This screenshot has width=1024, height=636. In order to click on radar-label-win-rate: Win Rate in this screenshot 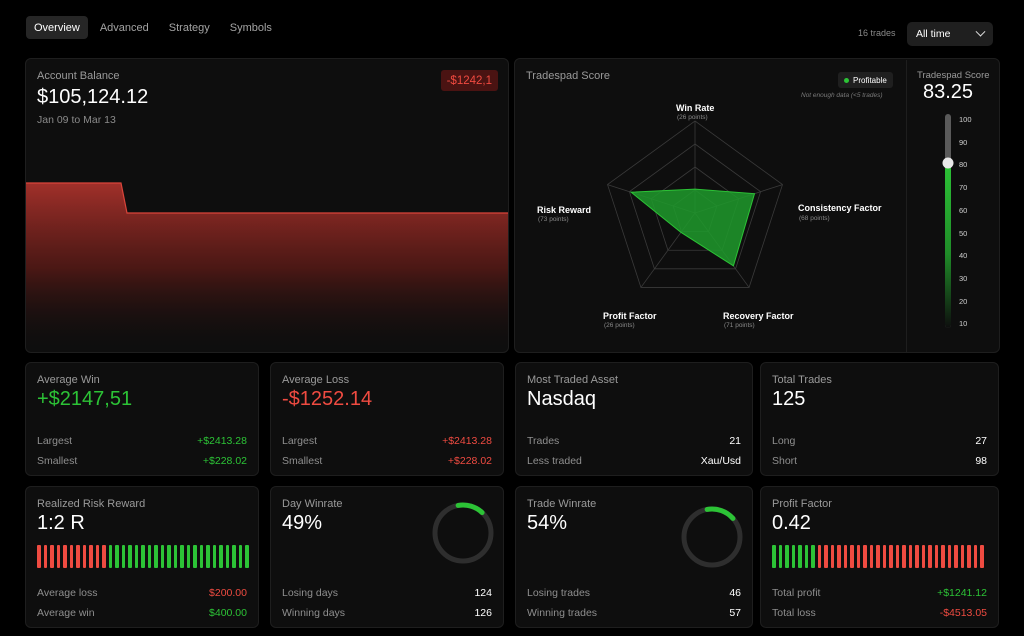, I will do `click(695, 108)`.